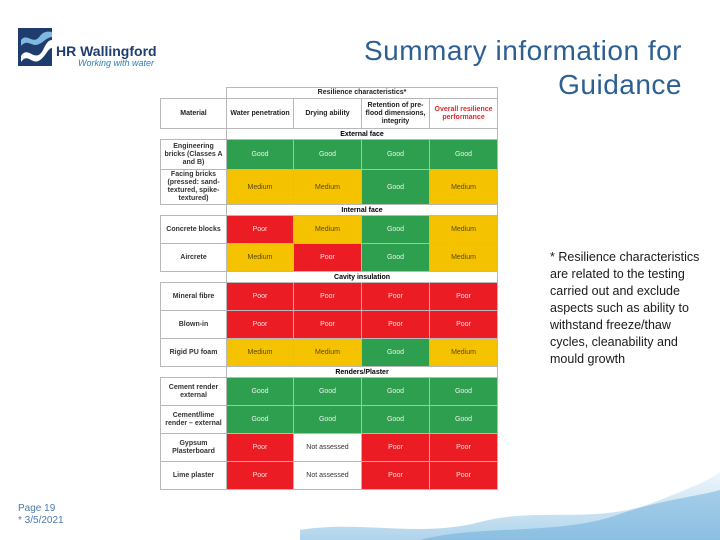 The width and height of the screenshot is (720, 540). I want to click on footer: Page 19 * 3/5/2021, so click(41, 515).